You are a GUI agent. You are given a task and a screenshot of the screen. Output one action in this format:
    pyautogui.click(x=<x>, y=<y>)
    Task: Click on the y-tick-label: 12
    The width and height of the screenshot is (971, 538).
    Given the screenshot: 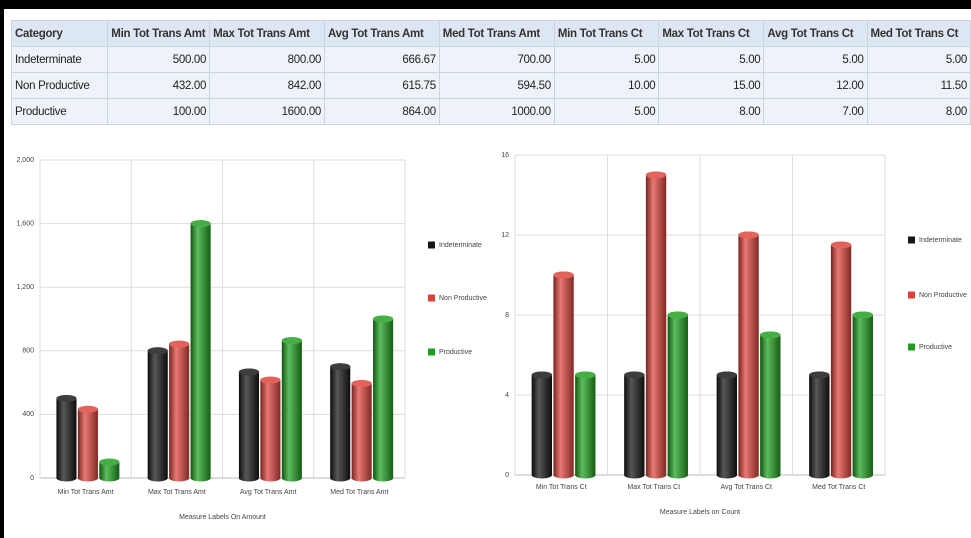 What is the action you would take?
    pyautogui.click(x=505, y=235)
    